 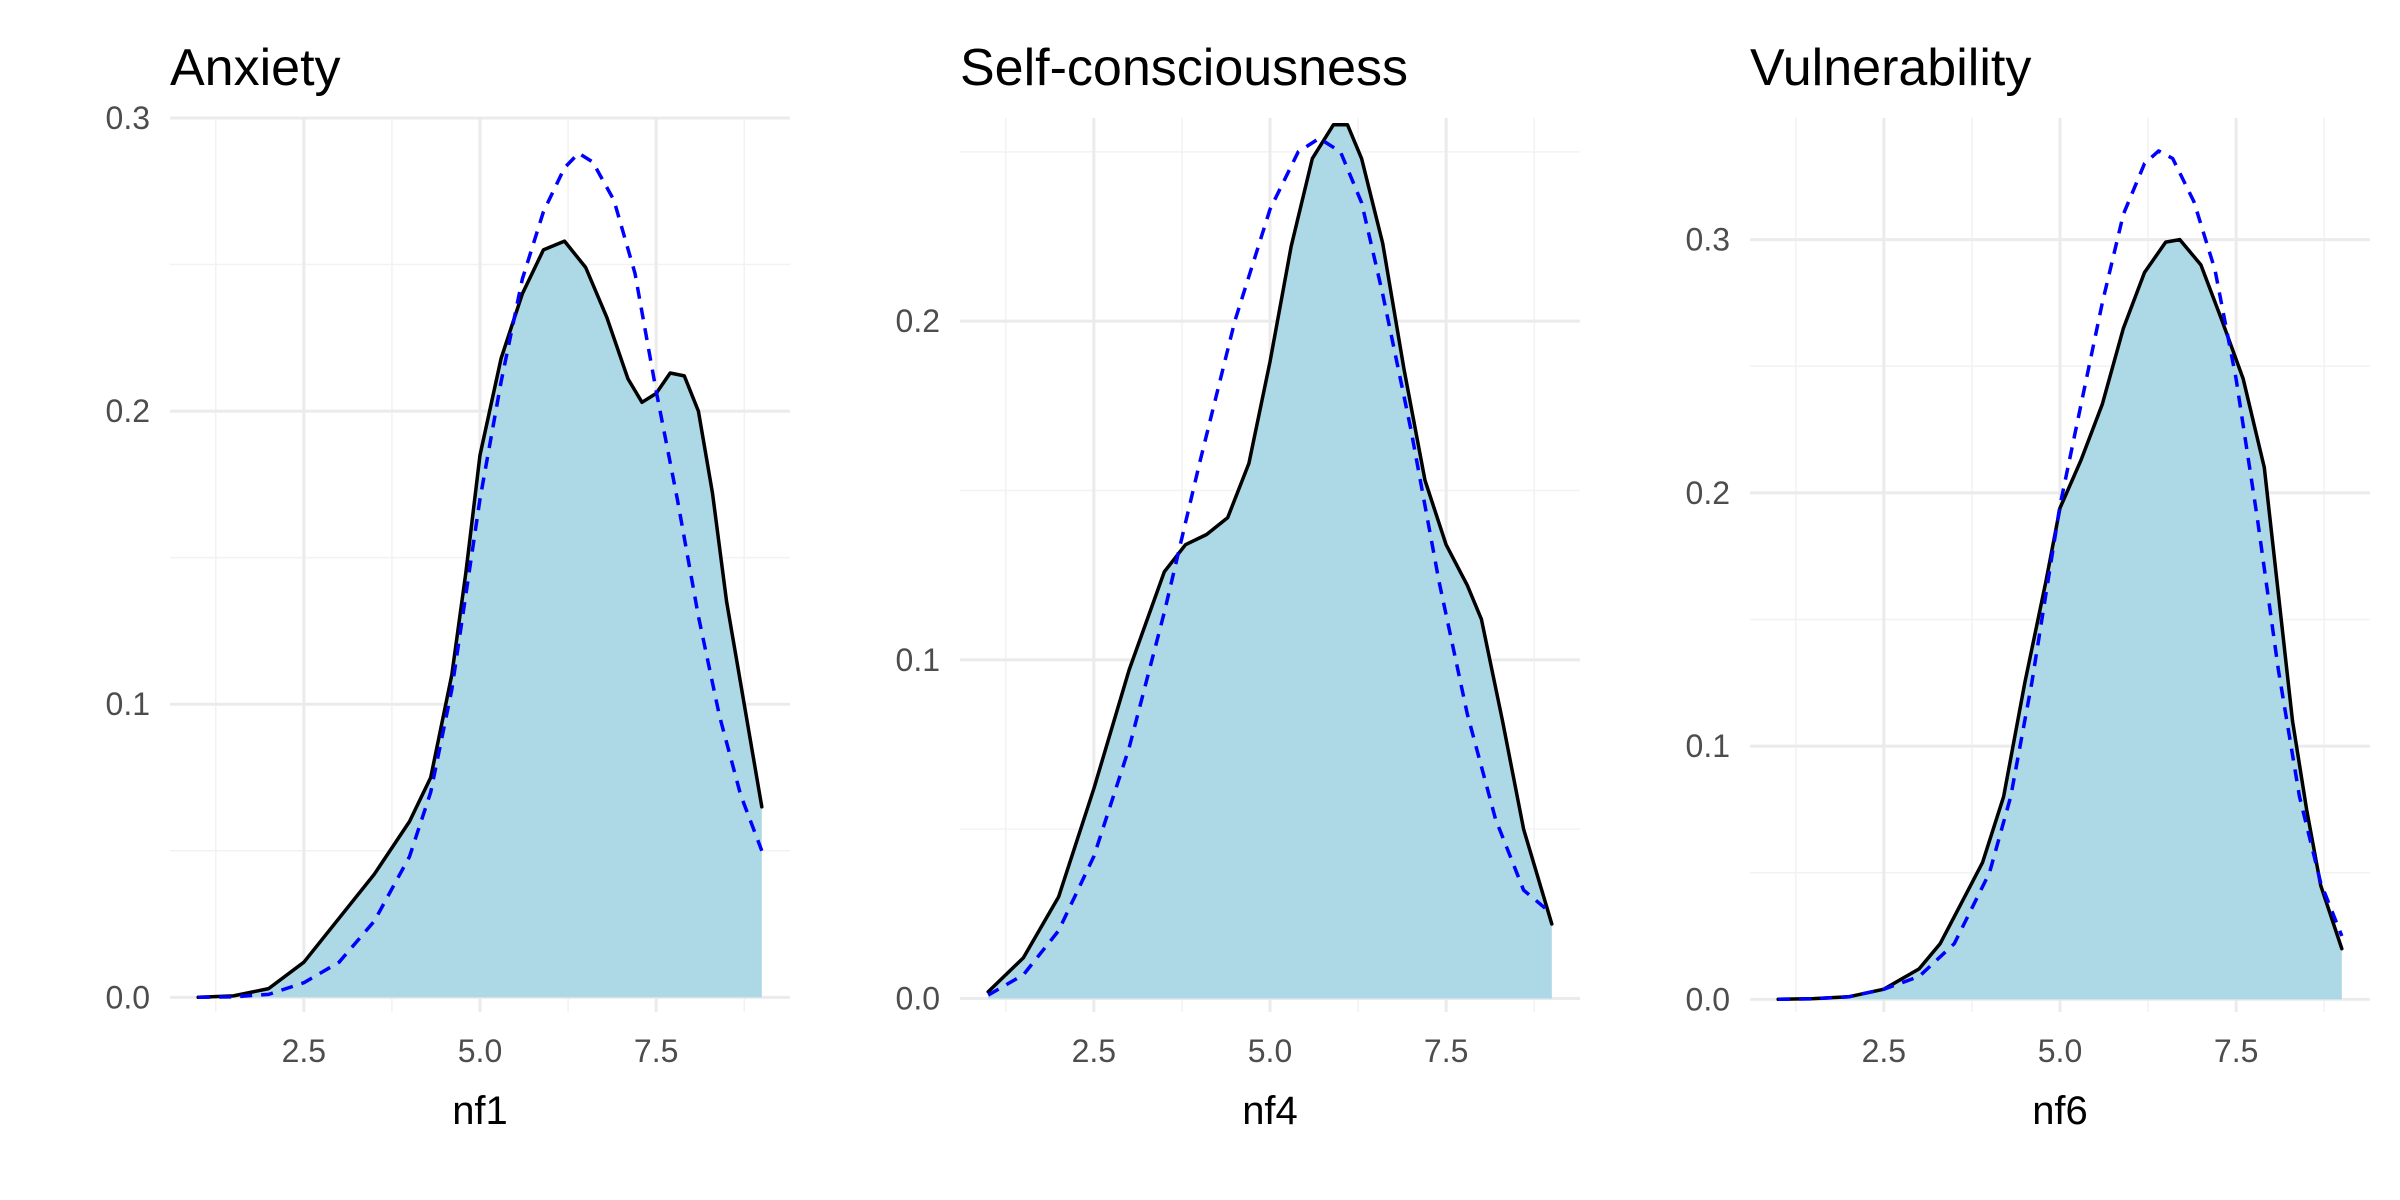 What do you see at coordinates (480, 1111) in the screenshot?
I see `x-axis-title: nf1` at bounding box center [480, 1111].